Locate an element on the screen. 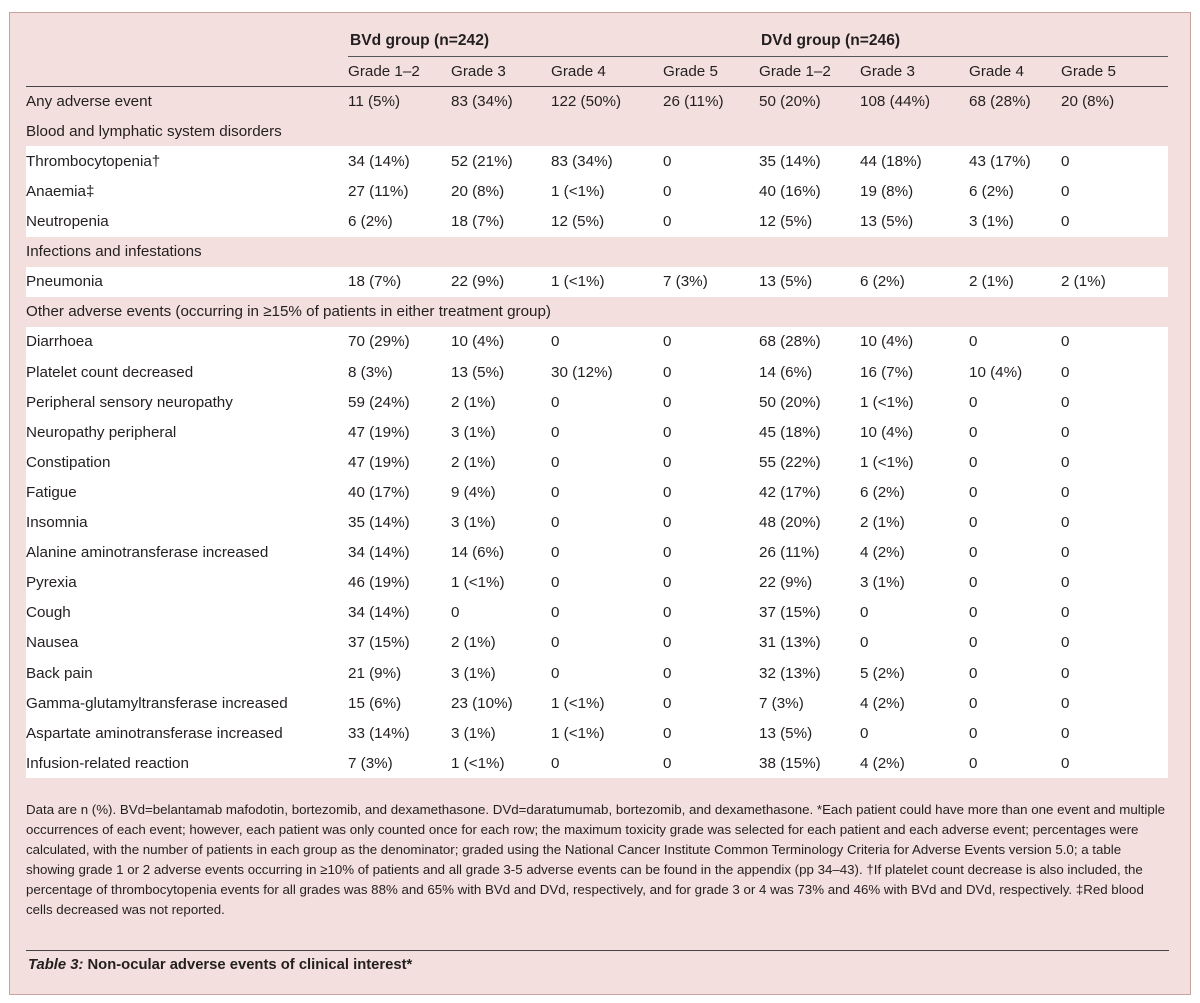 This screenshot has width=1200, height=1003. table-row: Cough 34 (14%) 0 0 0 37 (15%) 0 0 0 is located at coordinates (597, 612).